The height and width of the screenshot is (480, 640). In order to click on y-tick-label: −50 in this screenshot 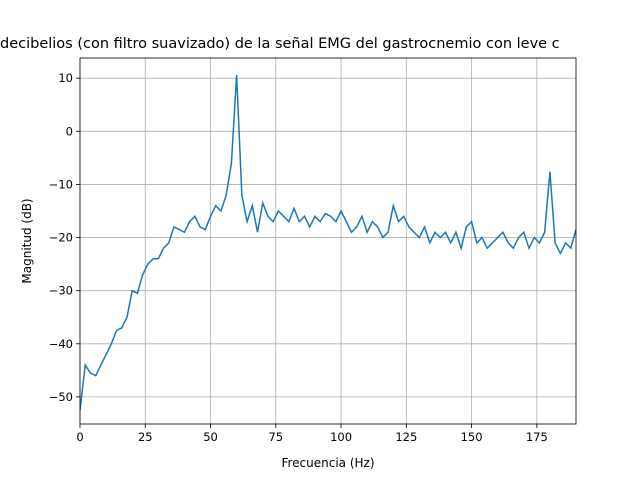, I will do `click(61, 397)`.